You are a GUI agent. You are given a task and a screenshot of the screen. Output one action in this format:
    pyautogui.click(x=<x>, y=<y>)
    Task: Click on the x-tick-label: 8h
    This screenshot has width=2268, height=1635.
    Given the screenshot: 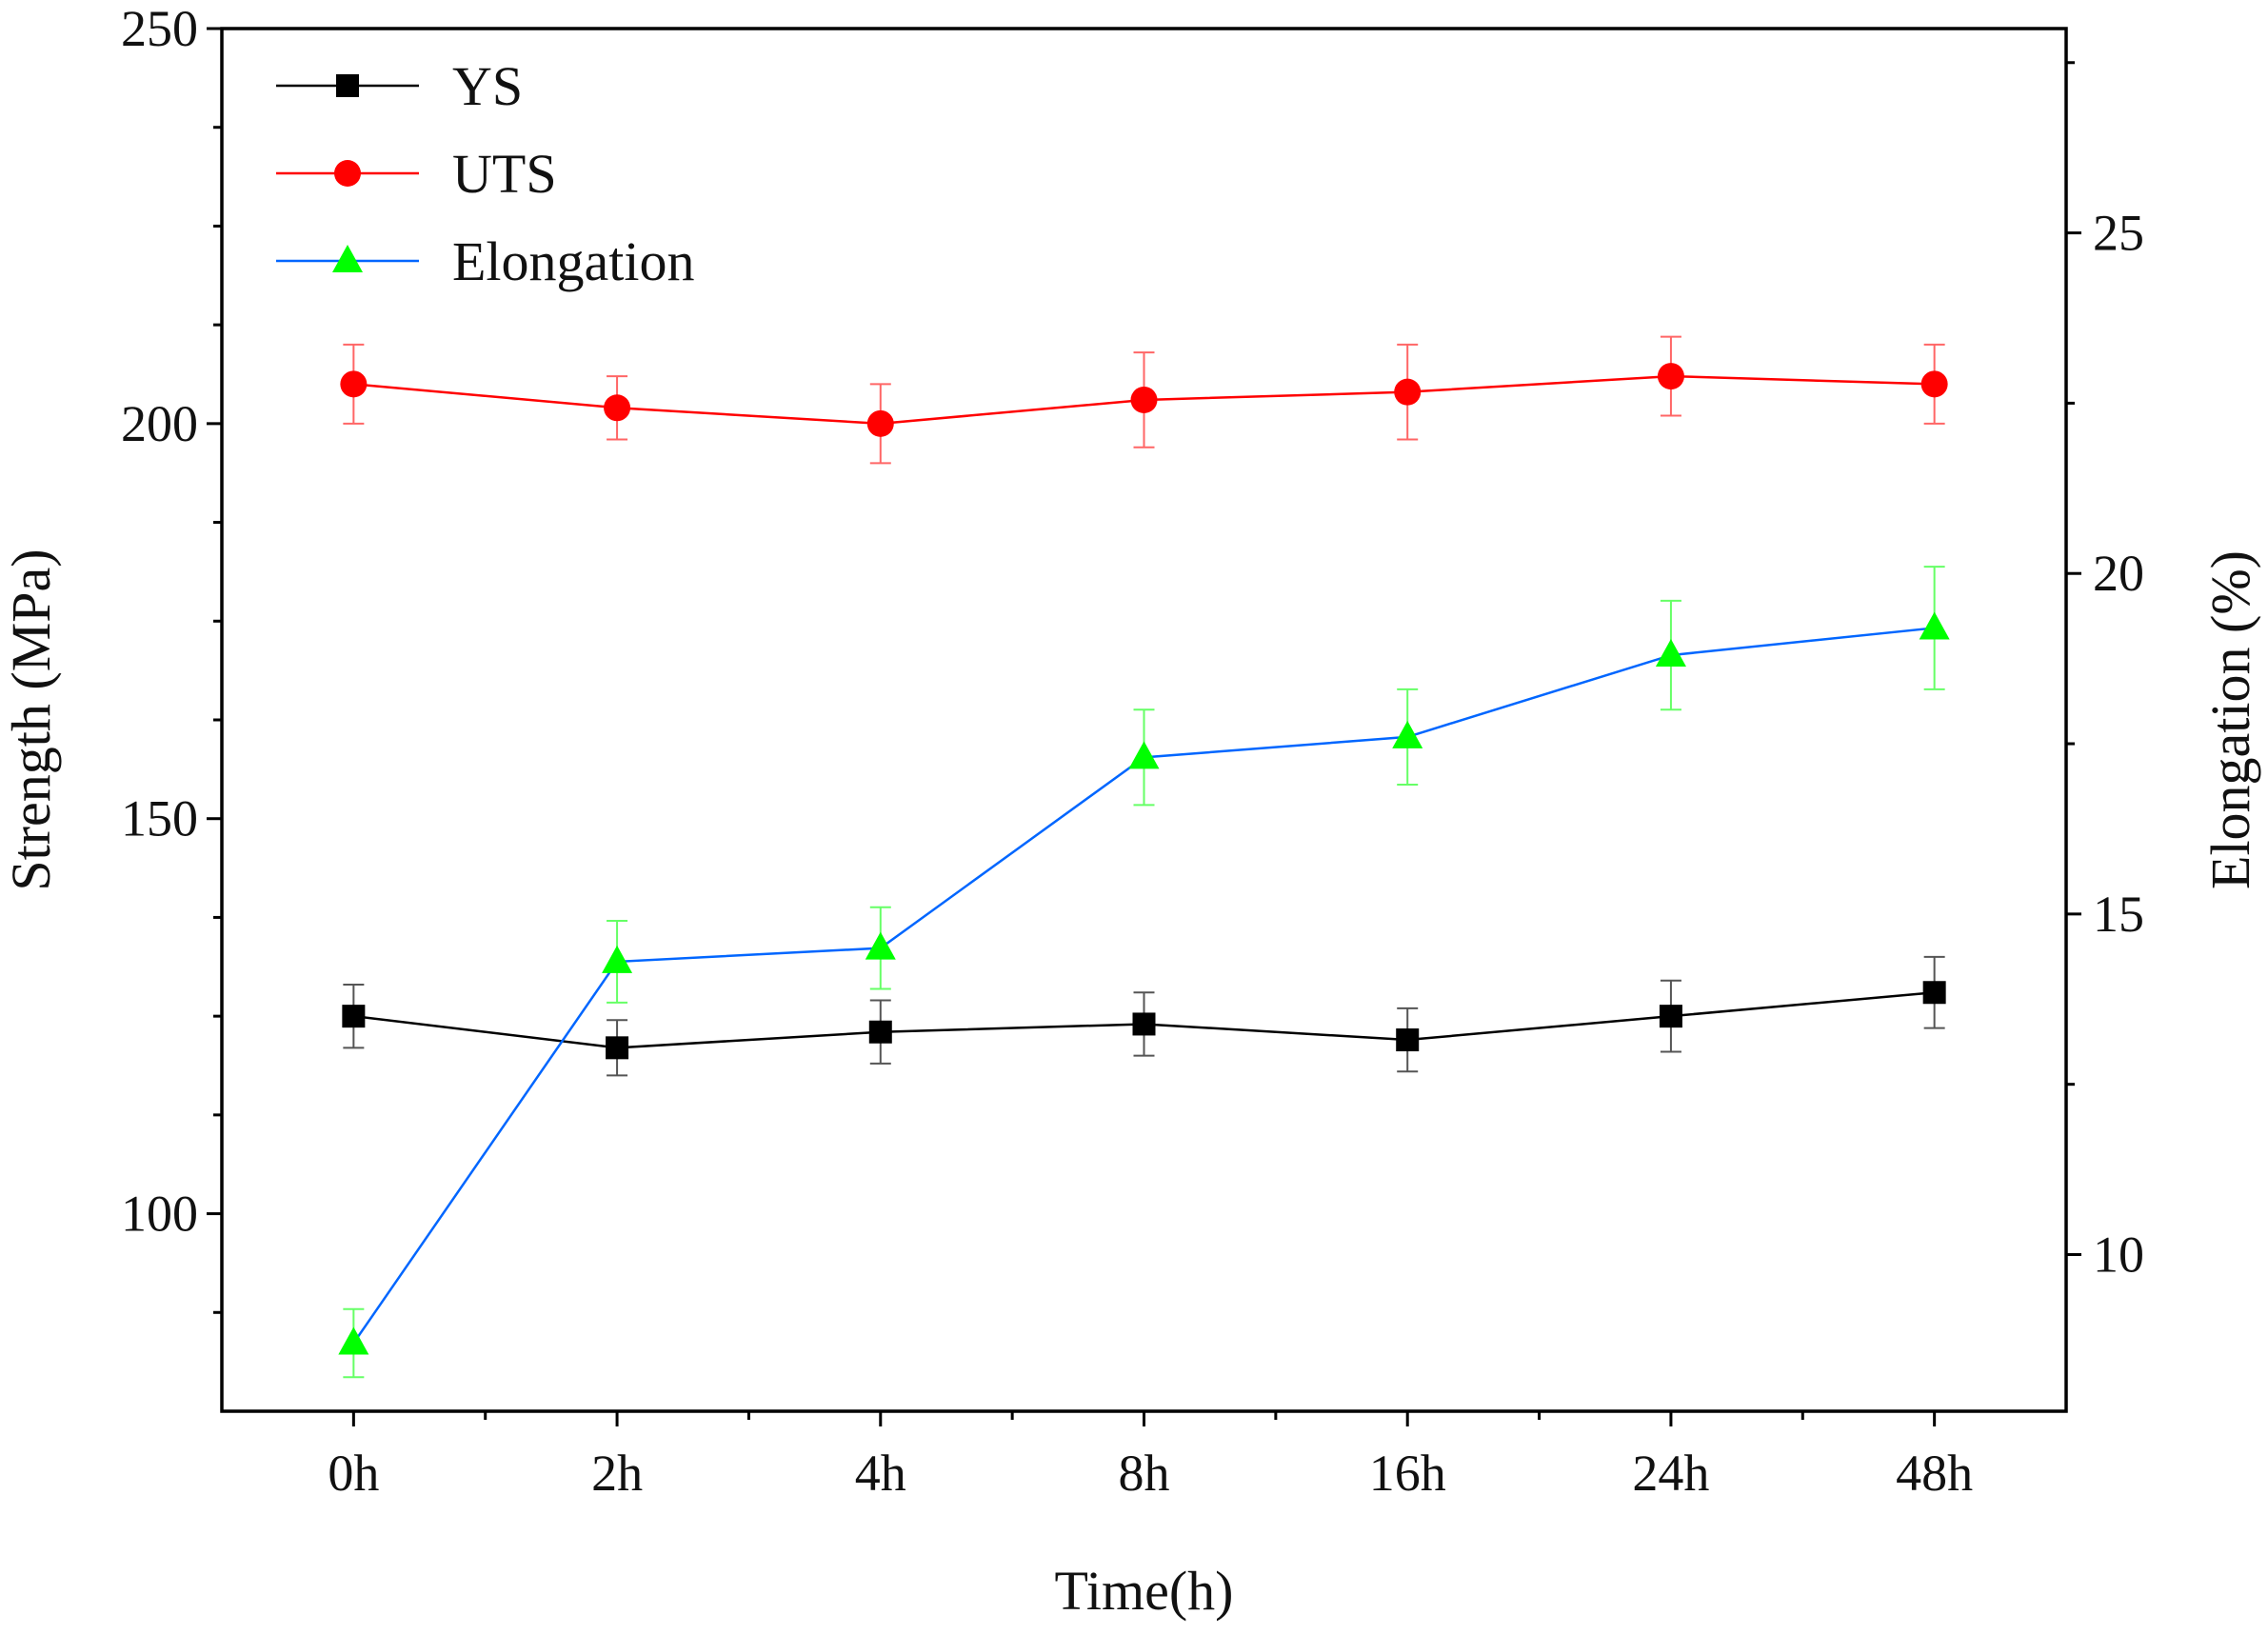 What is the action you would take?
    pyautogui.click(x=1144, y=1473)
    